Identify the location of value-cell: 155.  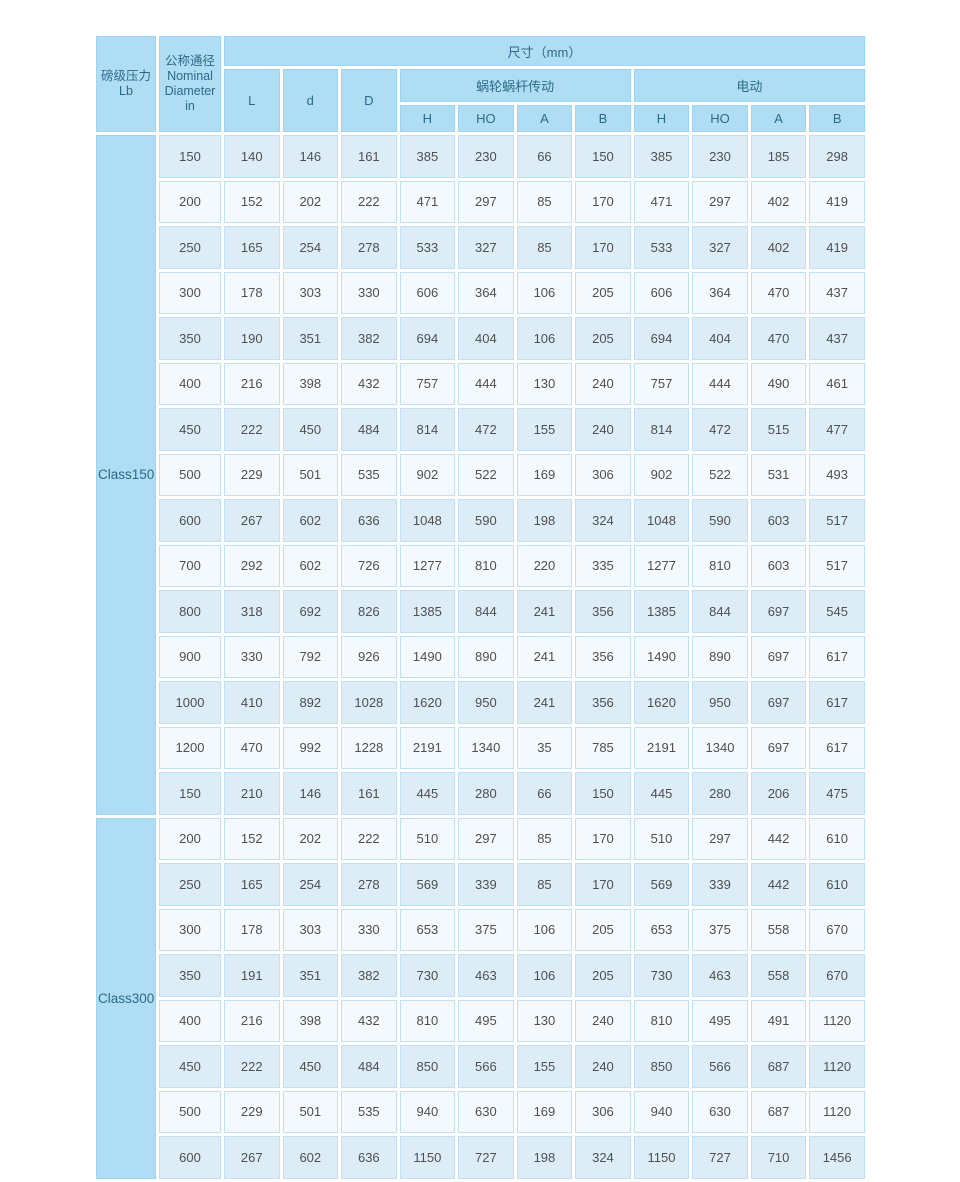
(544, 429).